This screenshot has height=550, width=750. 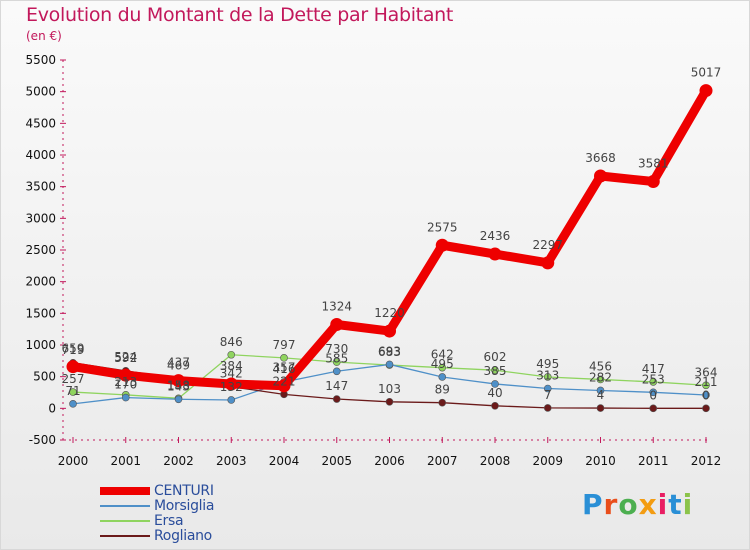 I want to click on legend-item-ersa: Ersa, so click(x=157, y=521).